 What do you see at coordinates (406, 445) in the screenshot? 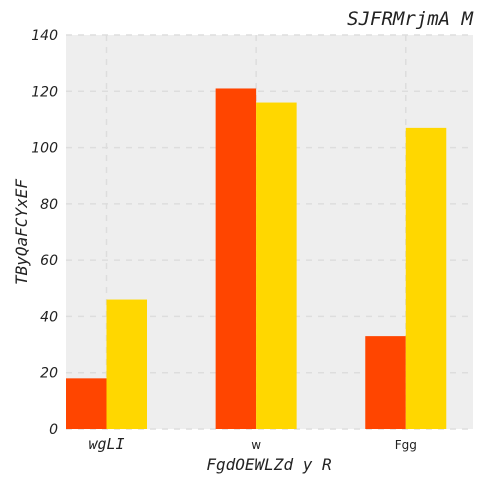
I see `x-tick-label: Fgg` at bounding box center [406, 445].